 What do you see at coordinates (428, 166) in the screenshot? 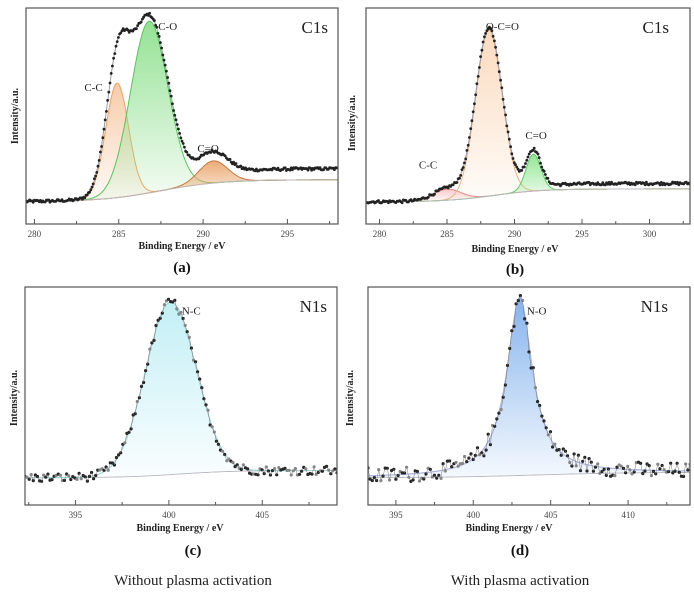
I see `peak-label-c-c: C-C` at bounding box center [428, 166].